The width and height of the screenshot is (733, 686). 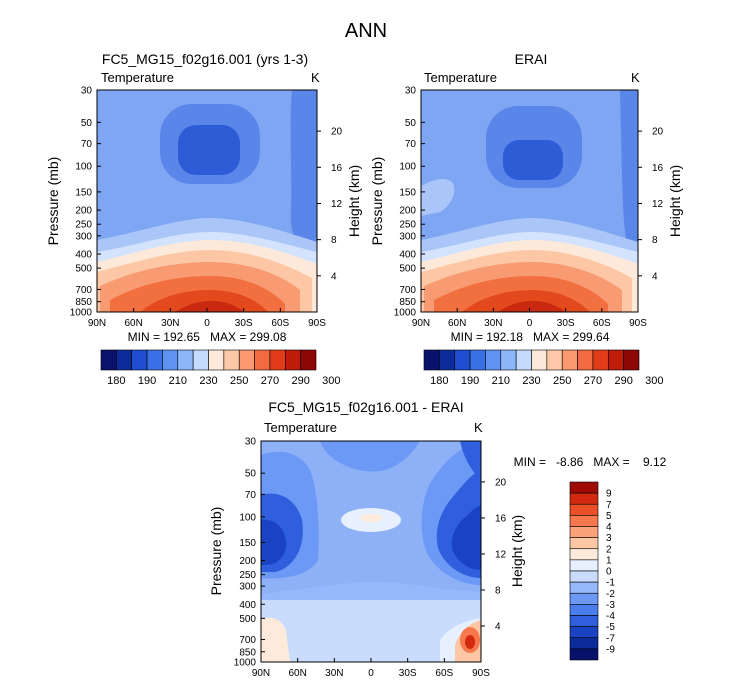 I want to click on y-tick-label: 250, so click(x=83, y=225).